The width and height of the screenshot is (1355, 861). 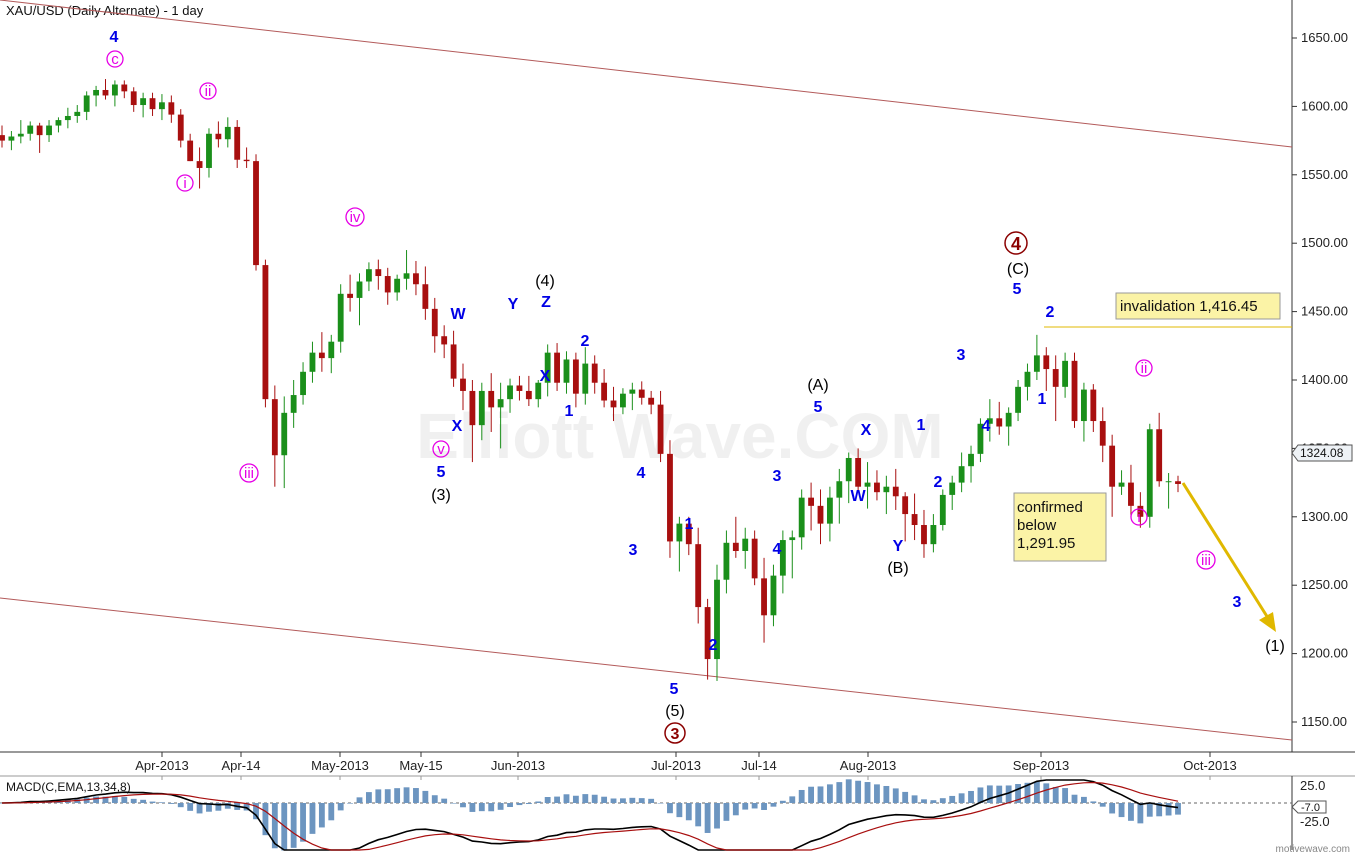 I want to click on macd-current-tag, so click(x=1309, y=807).